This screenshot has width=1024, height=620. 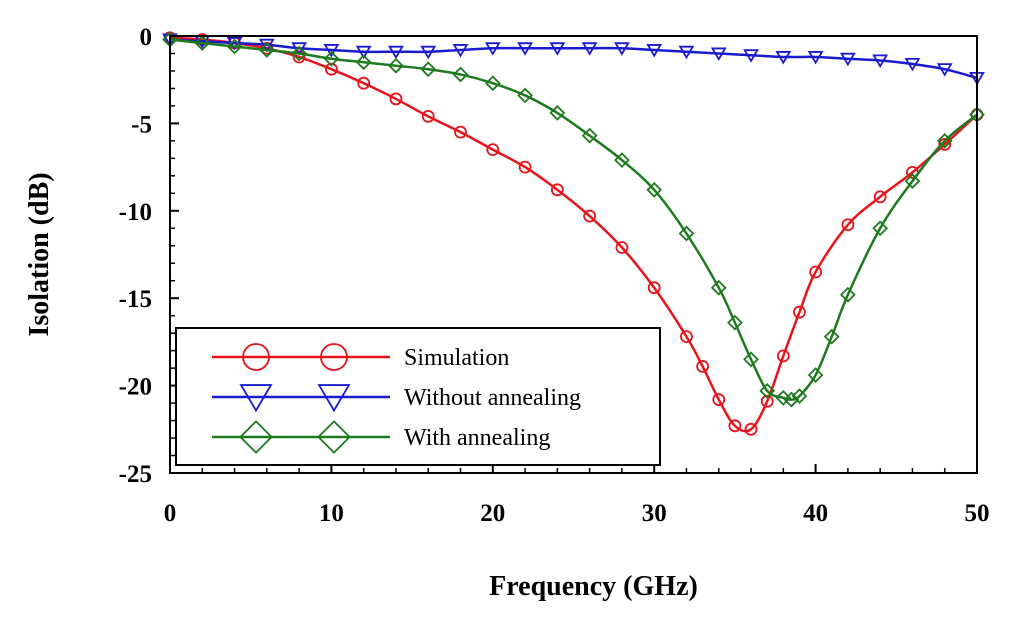 What do you see at coordinates (396, 398) in the screenshot?
I see `legend-entry-without-annealing: Without annealing` at bounding box center [396, 398].